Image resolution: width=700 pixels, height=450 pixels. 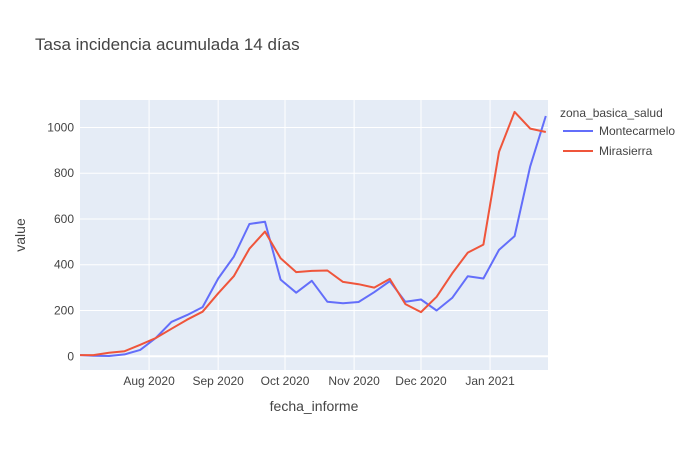 What do you see at coordinates (637, 131) in the screenshot?
I see `legend-label-montecarmelo: Montecarmelo` at bounding box center [637, 131].